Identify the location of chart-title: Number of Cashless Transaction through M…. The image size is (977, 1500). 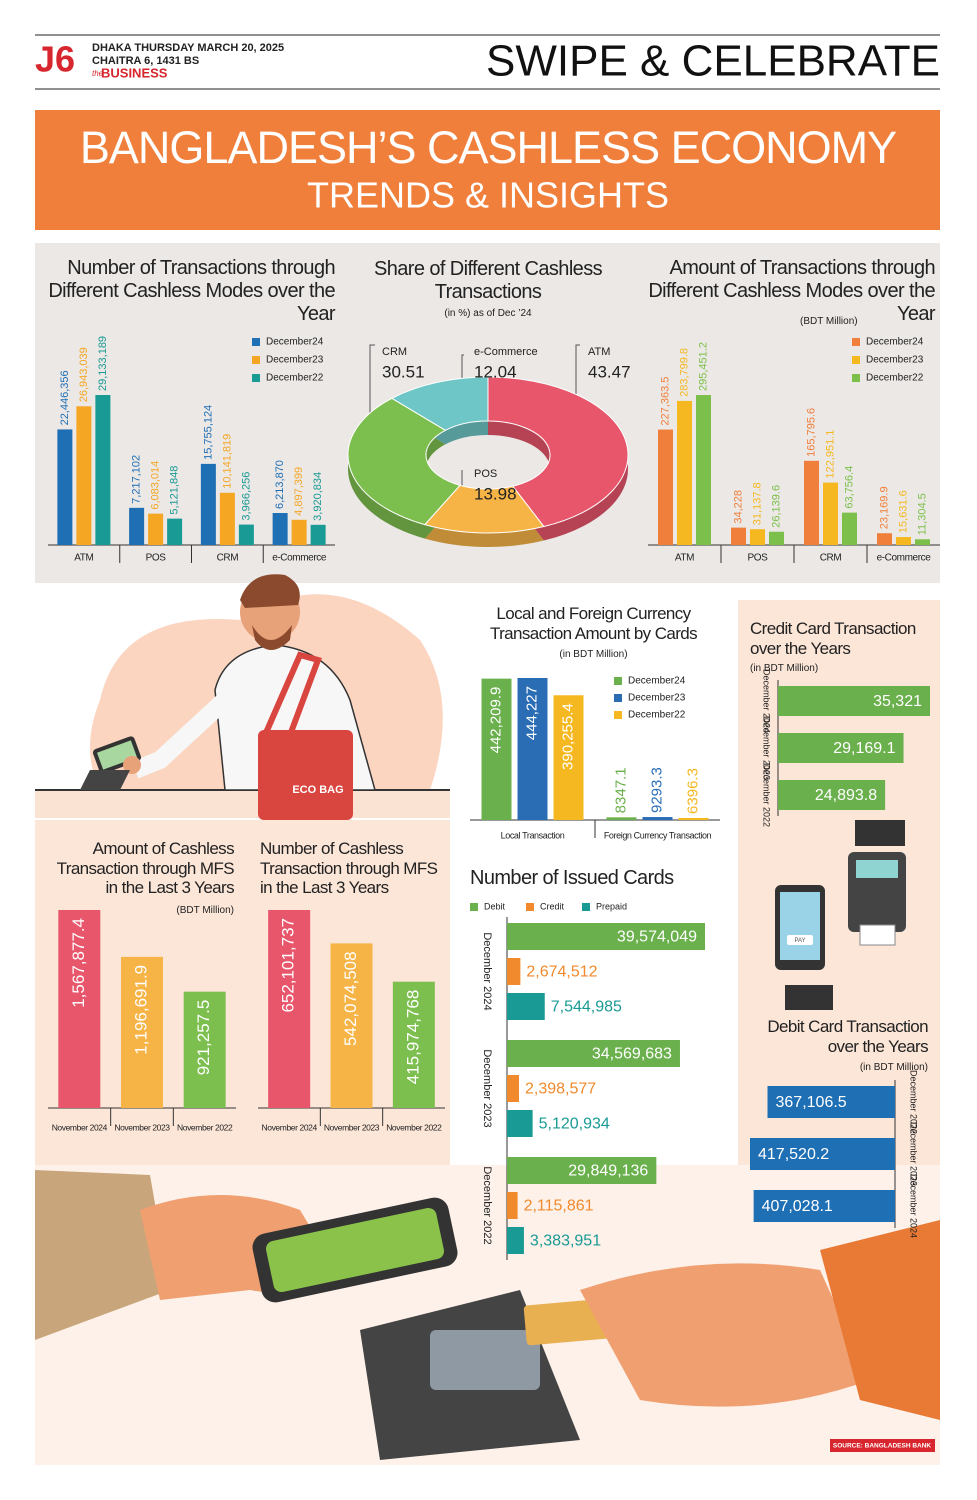
(349, 868).